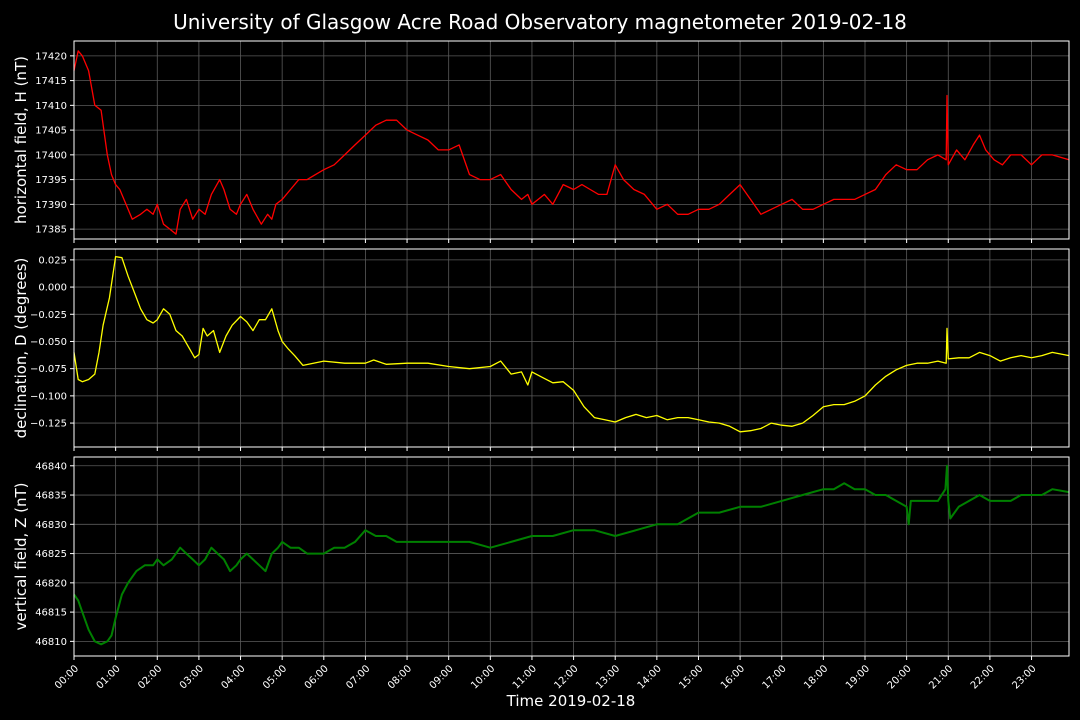 The image size is (1080, 720). What do you see at coordinates (48, 342) in the screenshot?
I see `panel-1-ytick-label: −0.050` at bounding box center [48, 342].